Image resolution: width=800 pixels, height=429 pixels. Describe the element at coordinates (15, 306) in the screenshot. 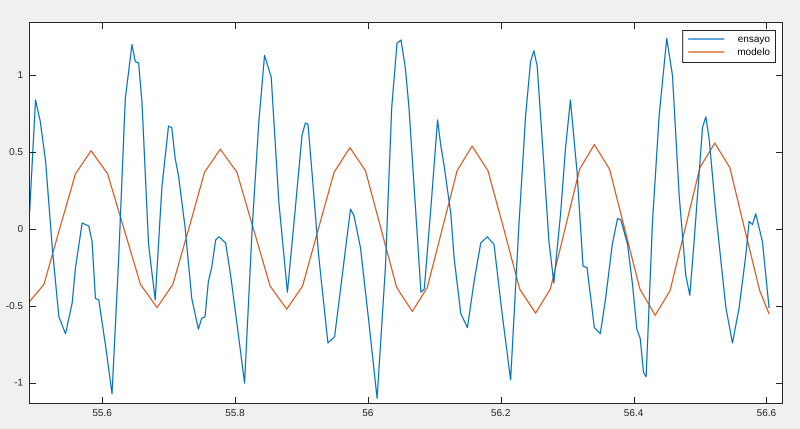

I see `y-tick-label: -0.5` at that location.